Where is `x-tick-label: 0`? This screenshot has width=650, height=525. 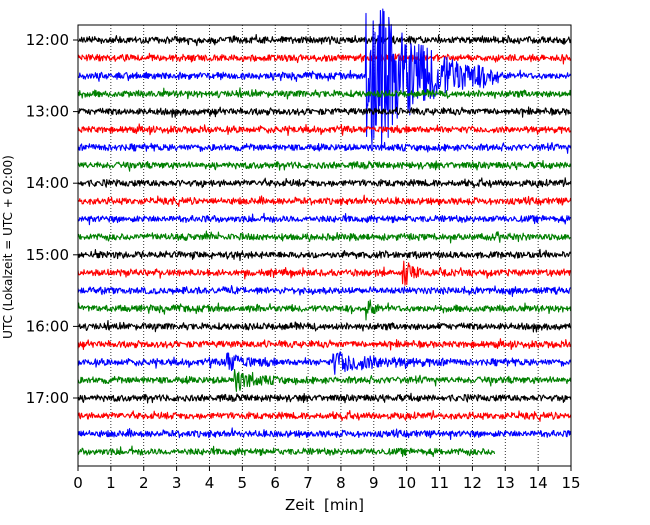 x-tick-label: 0 is located at coordinates (78, 483).